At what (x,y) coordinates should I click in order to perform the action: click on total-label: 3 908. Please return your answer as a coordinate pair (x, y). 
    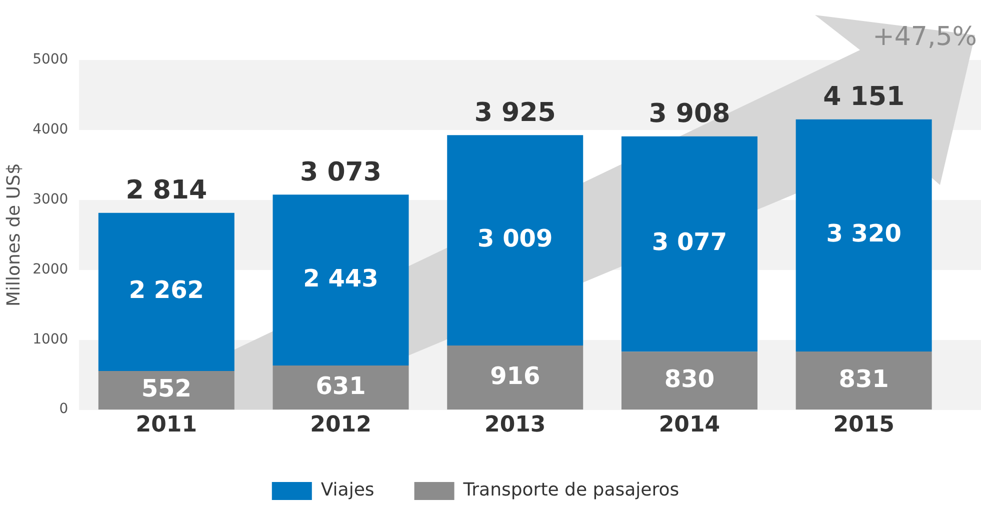
    Looking at the image, I should click on (689, 114).